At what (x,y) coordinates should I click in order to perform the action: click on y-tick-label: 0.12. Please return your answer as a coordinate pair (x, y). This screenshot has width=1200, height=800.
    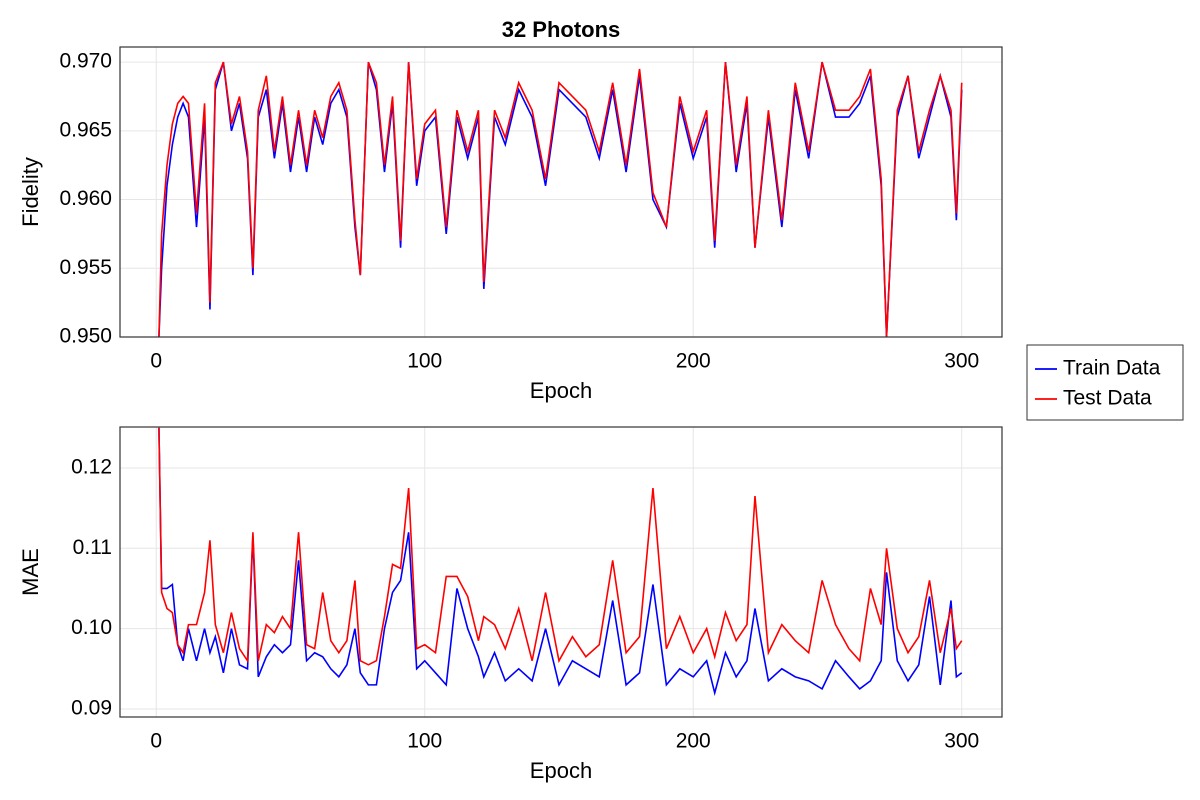
    Looking at the image, I should click on (91, 467).